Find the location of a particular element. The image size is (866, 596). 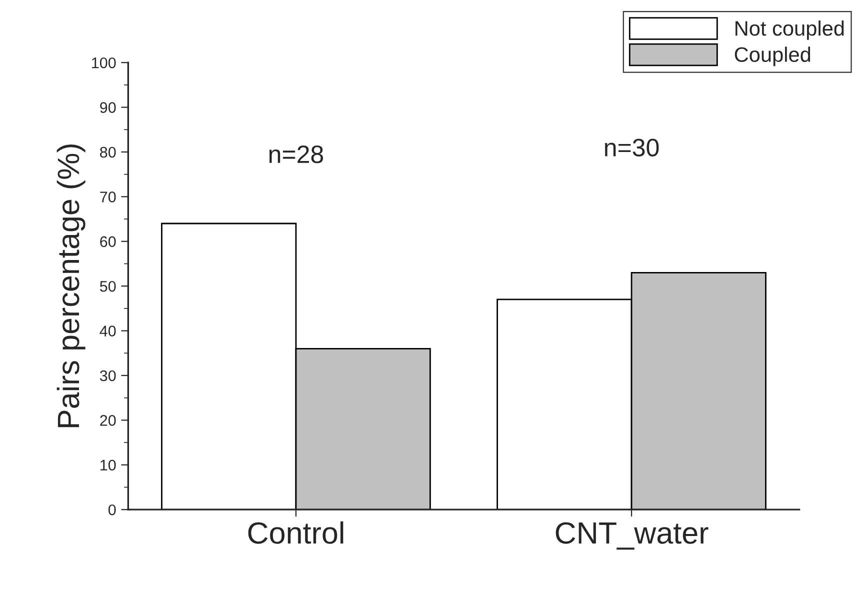

legend-label: Not coupled is located at coordinates (790, 30).